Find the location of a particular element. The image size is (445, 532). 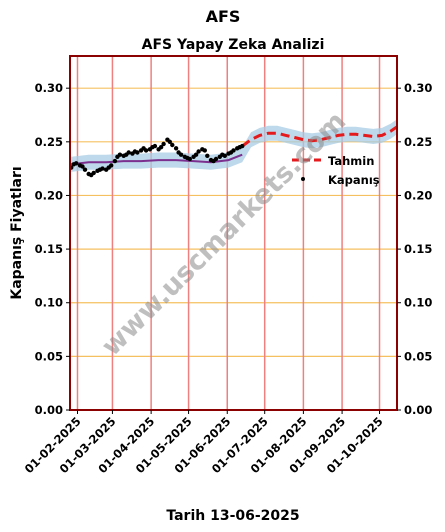

confidence-band is located at coordinates (234, 145).